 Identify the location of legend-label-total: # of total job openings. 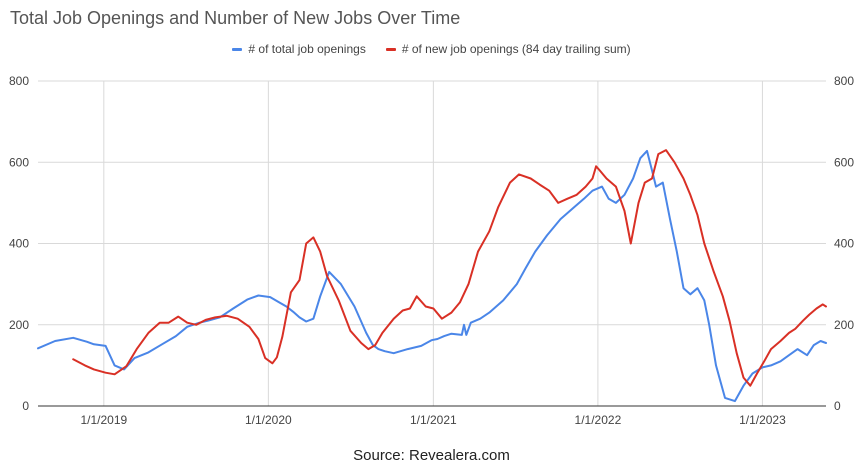
(307, 49).